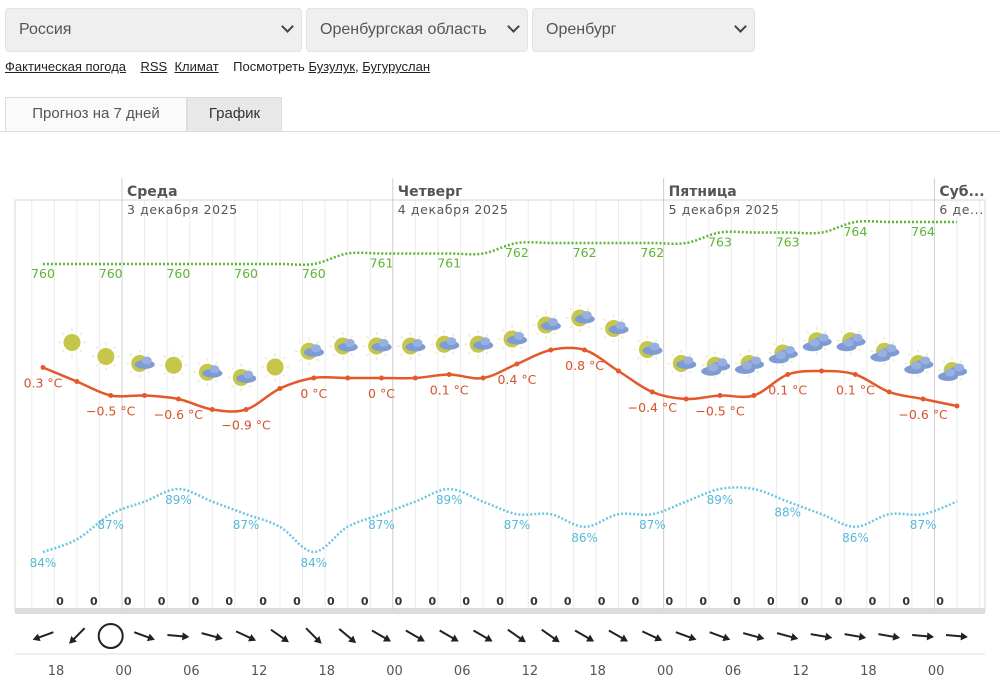 This screenshot has width=1000, height=689. I want to click on cloudy-icon, so click(953, 370).